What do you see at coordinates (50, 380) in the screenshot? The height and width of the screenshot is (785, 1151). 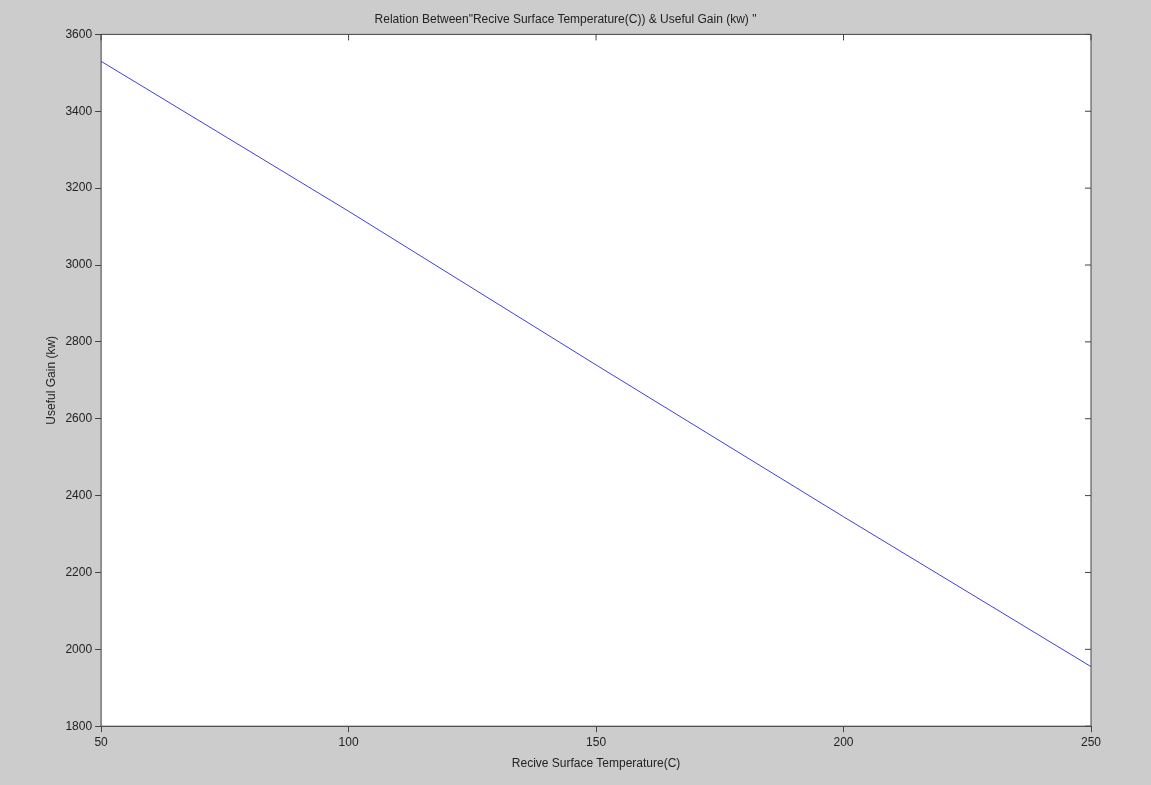 I see `y-axis-title: Useful Gain (kw)` at bounding box center [50, 380].